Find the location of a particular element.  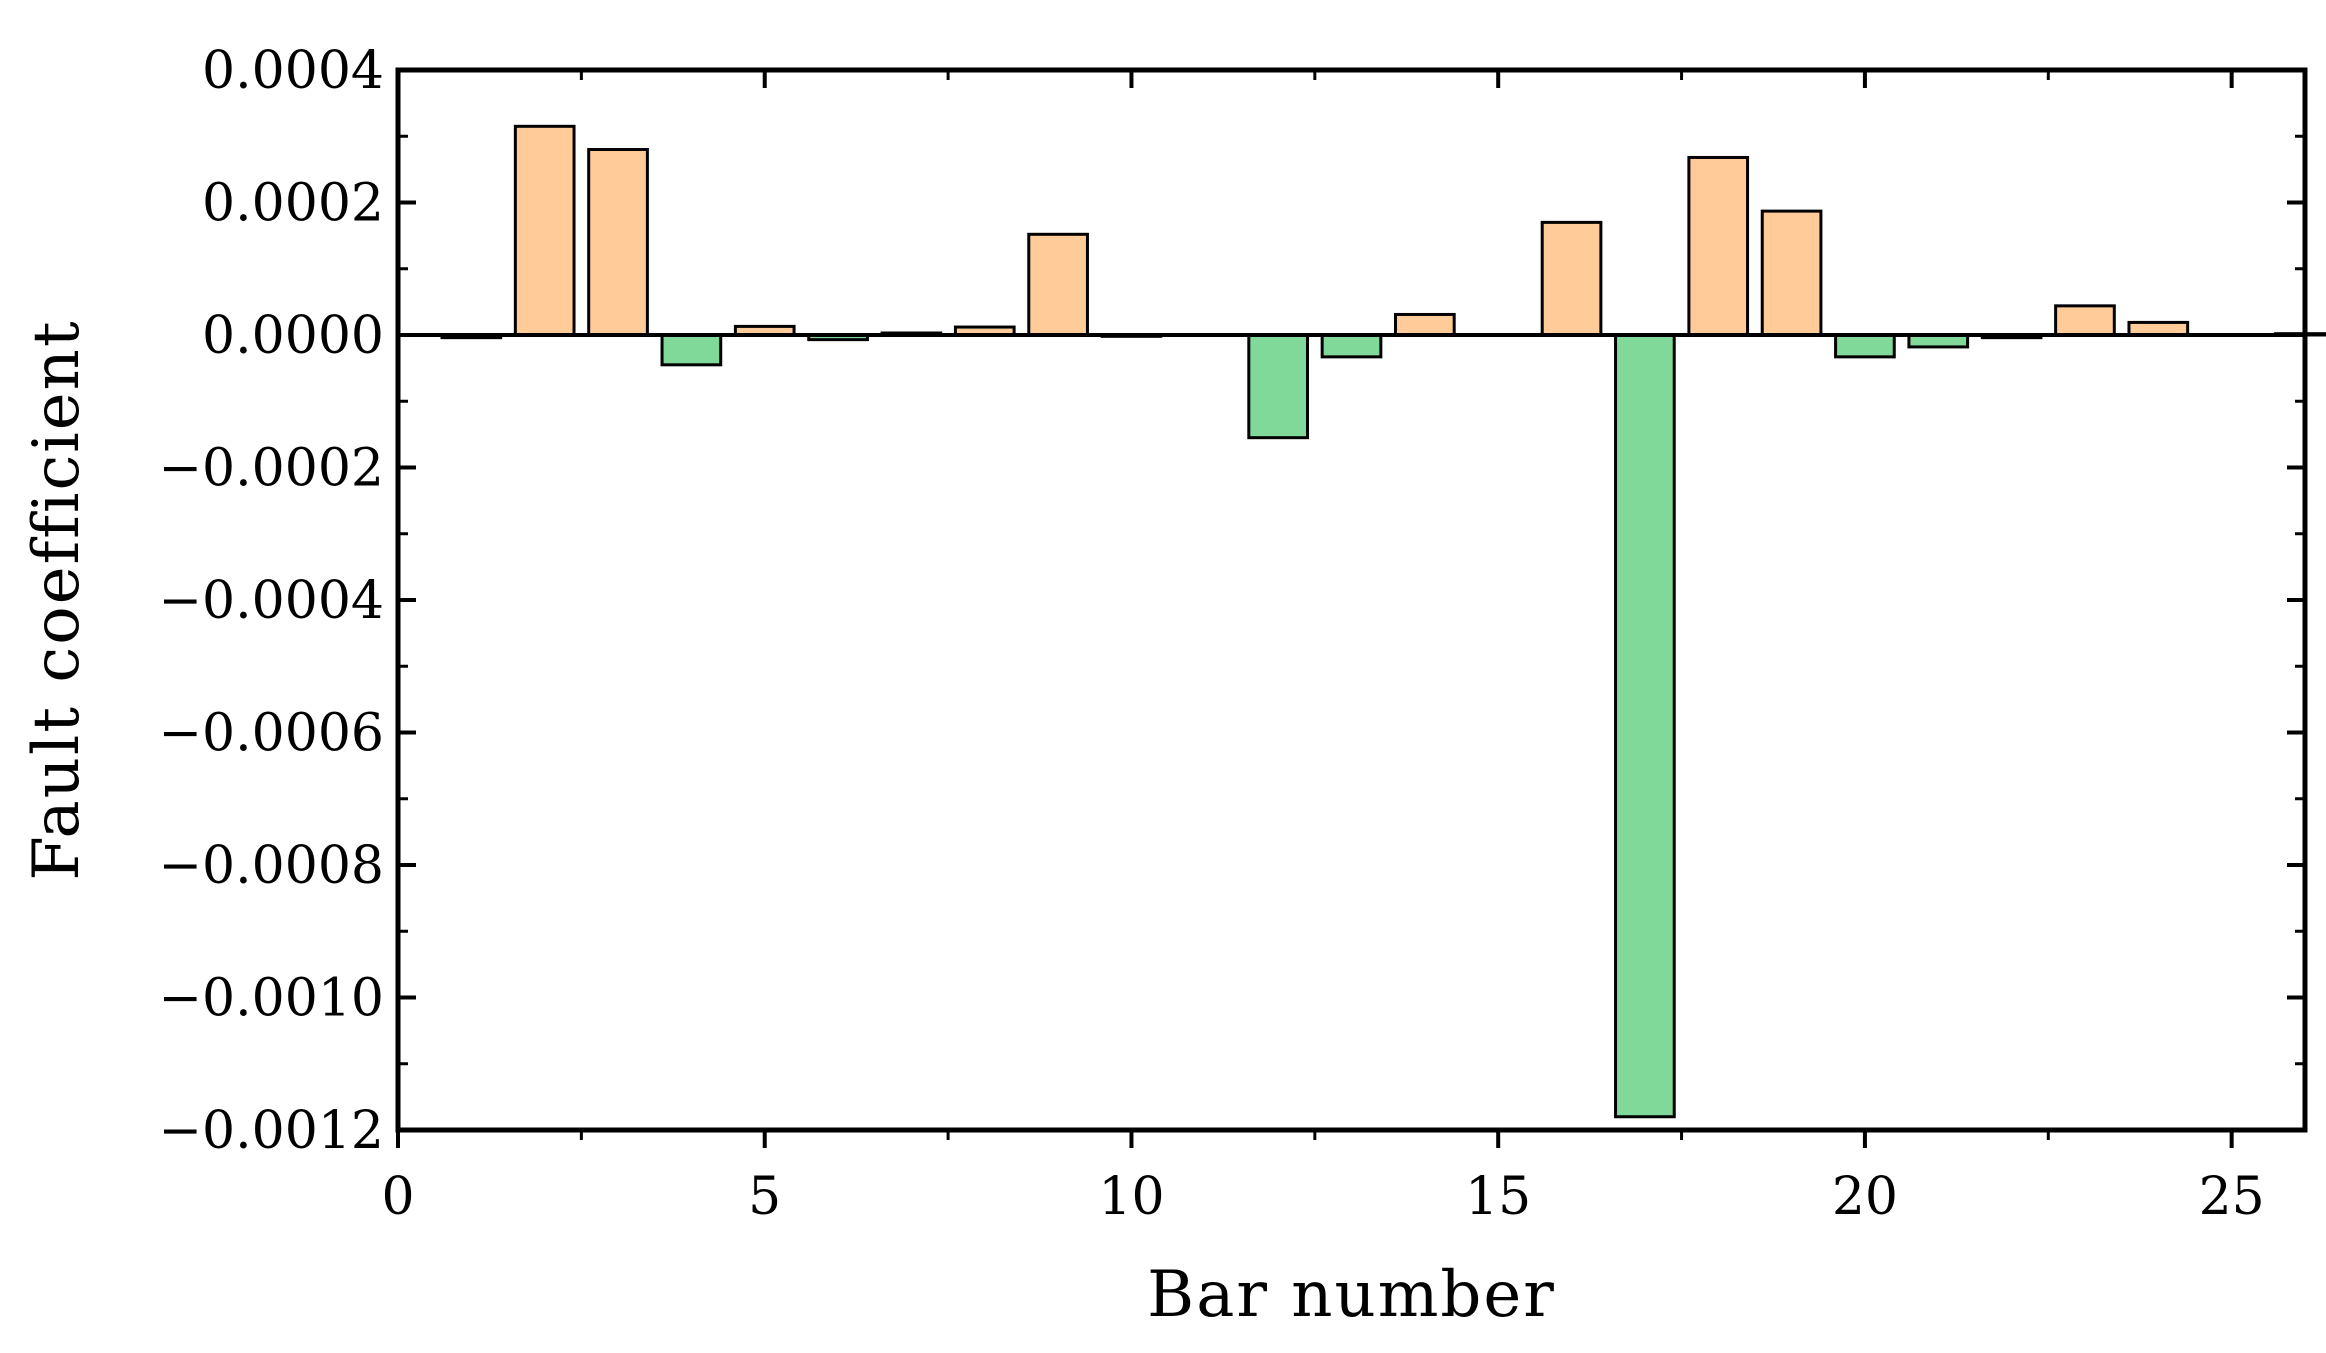

x-tick-label: 0 is located at coordinates (397, 1197).